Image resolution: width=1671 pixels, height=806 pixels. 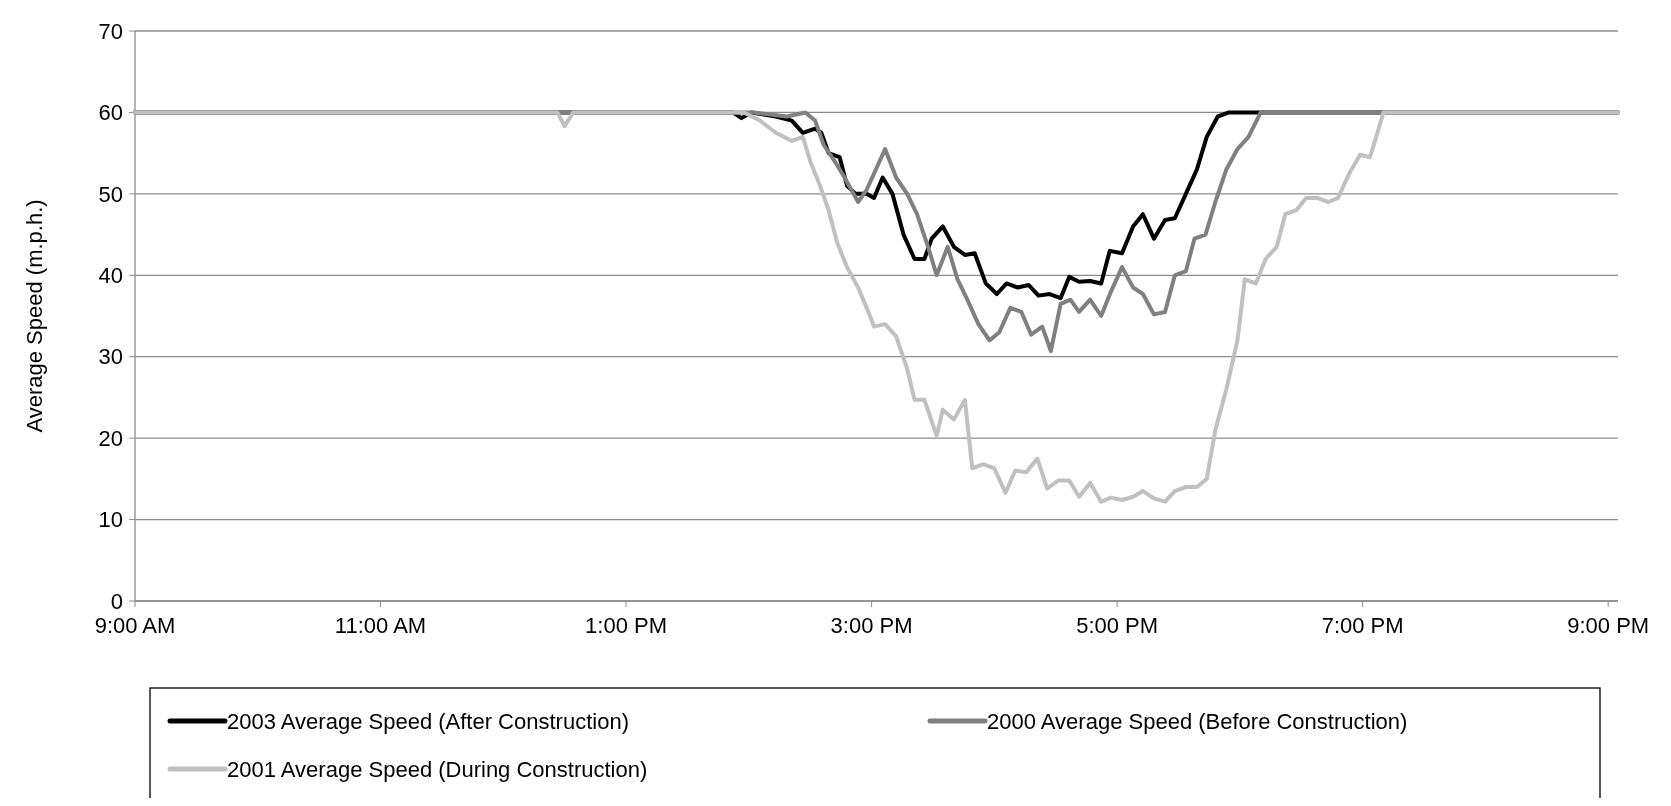 I want to click on x-tick-label: 7:00 PM, so click(x=1362, y=625).